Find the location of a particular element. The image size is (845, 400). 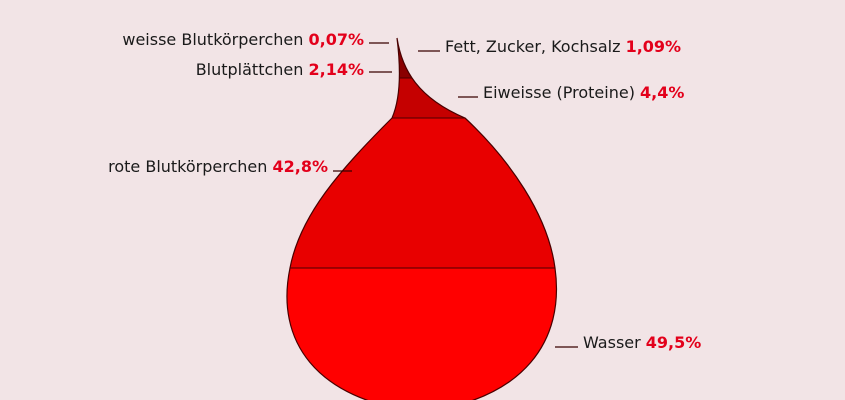

label-name: Wasser is located at coordinates (614, 342).